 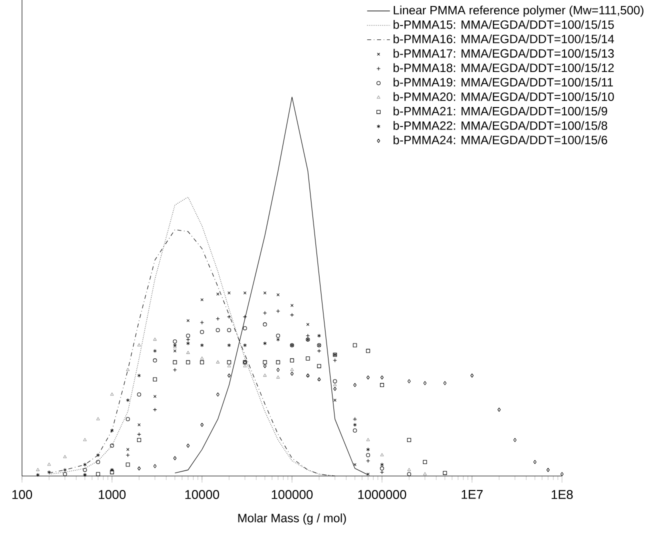 I want to click on legend-label: b-PMMA18: MMA/EGDA/DDT=100/15/12, so click(x=504, y=67).